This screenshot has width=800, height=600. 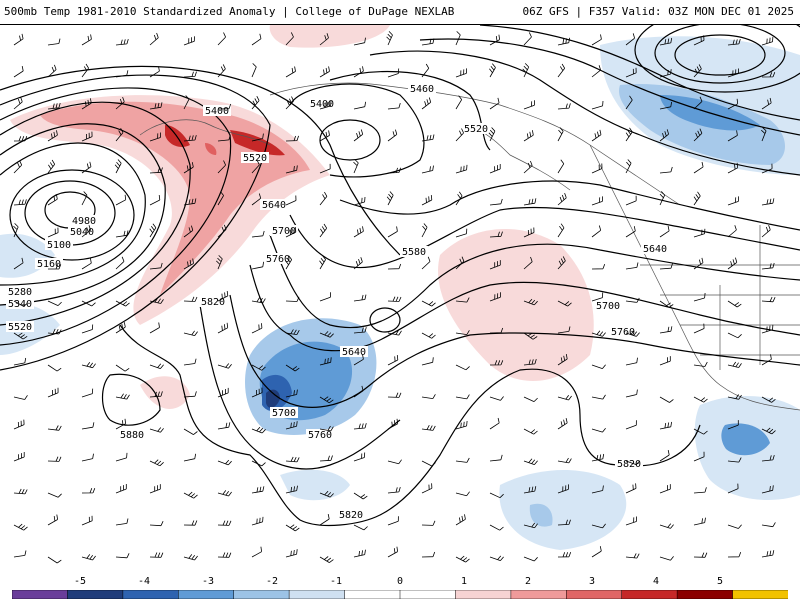 I want to click on contour-label-5880: 5880, so click(x=132, y=435).